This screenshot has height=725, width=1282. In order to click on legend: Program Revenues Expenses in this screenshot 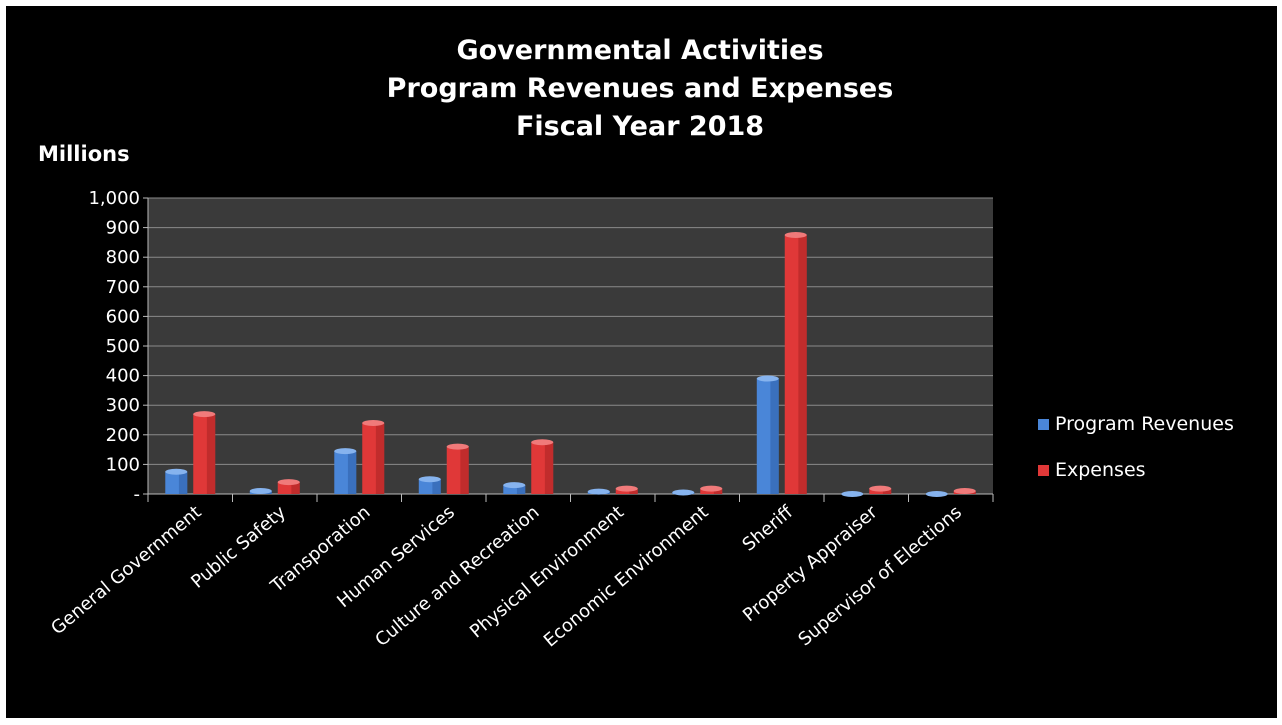, I will do `click(1136, 458)`.